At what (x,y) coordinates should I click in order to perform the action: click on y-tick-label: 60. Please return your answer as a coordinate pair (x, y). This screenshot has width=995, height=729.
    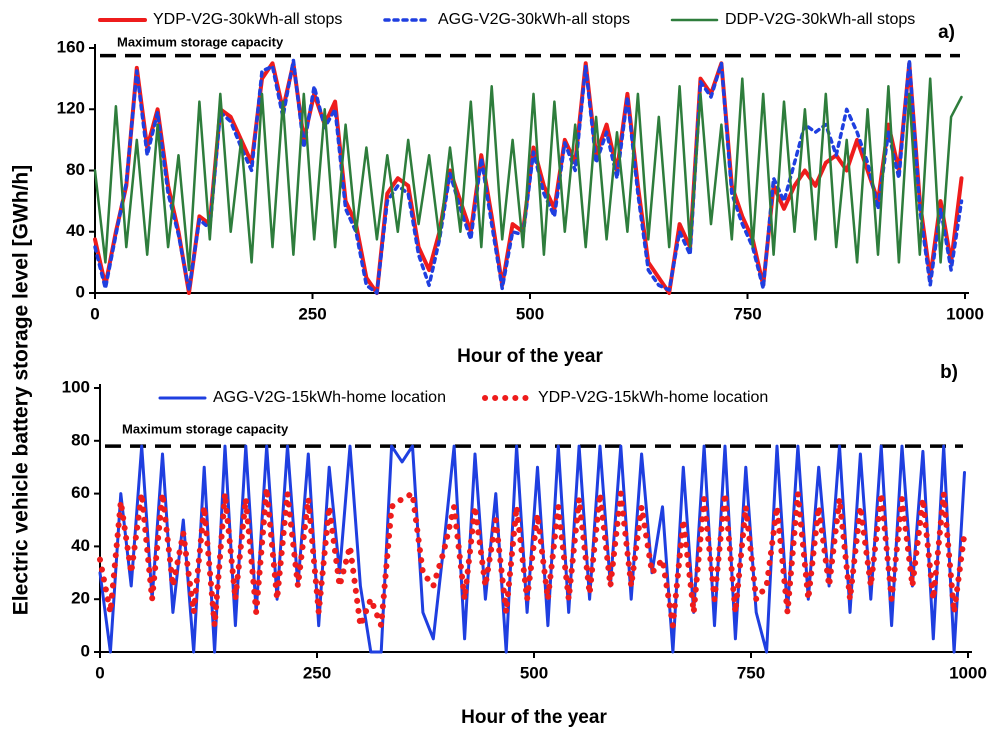
    Looking at the image, I should click on (80, 492).